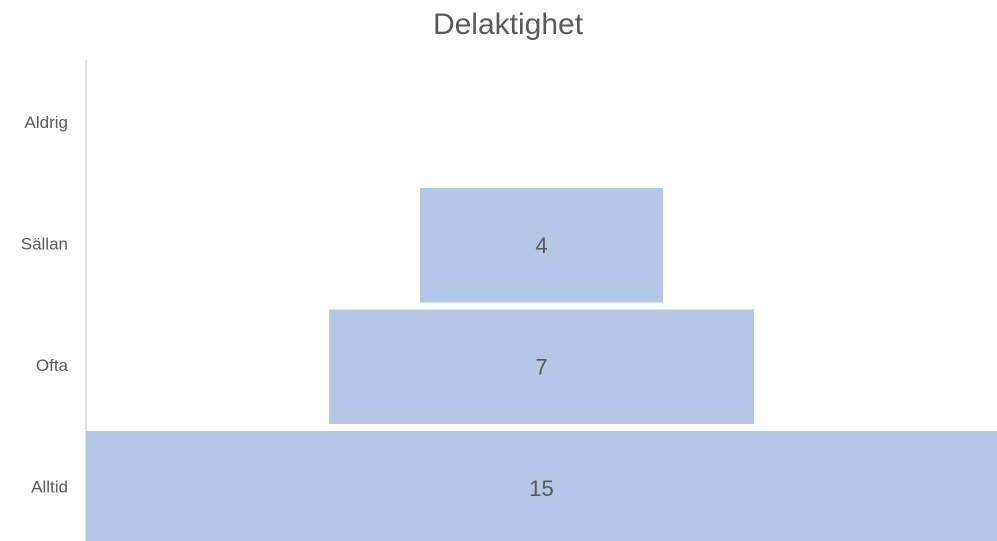  What do you see at coordinates (49, 487) in the screenshot?
I see `category-label: Alltid` at bounding box center [49, 487].